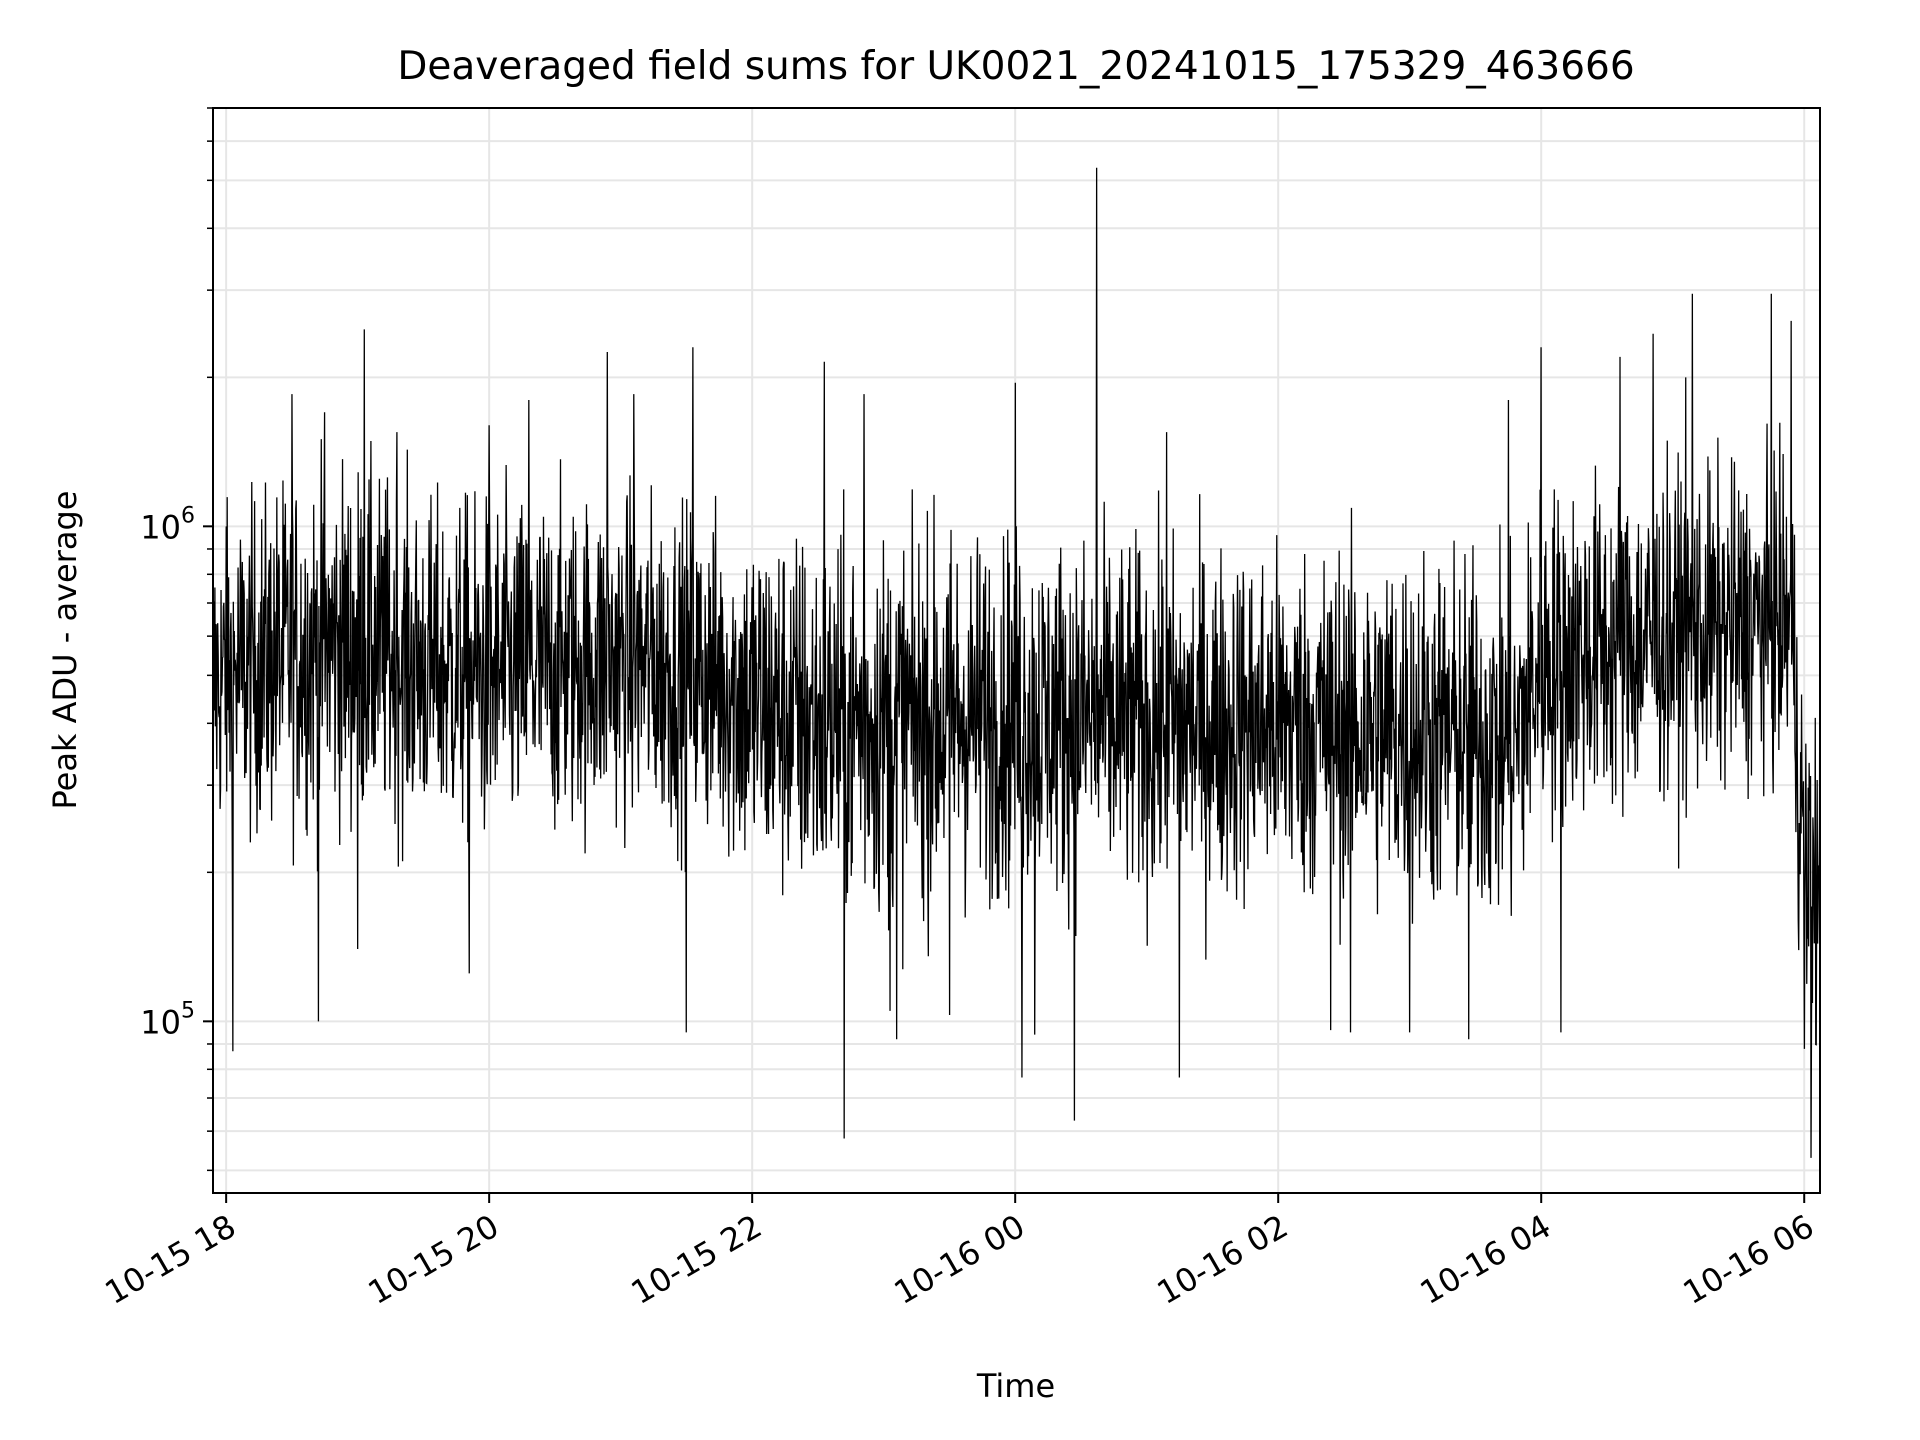 The width and height of the screenshot is (1920, 1440). Describe the element at coordinates (171, 1259) in the screenshot. I see `x-tick-label: 10-15 18` at that location.